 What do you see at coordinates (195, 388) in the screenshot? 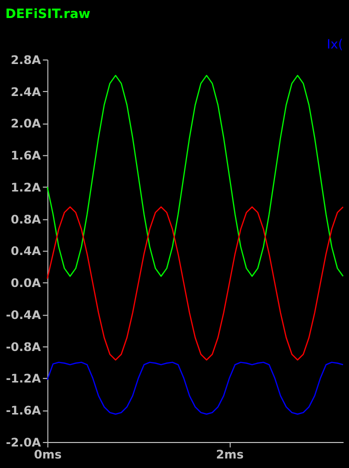
I see `line-series` at bounding box center [195, 388].